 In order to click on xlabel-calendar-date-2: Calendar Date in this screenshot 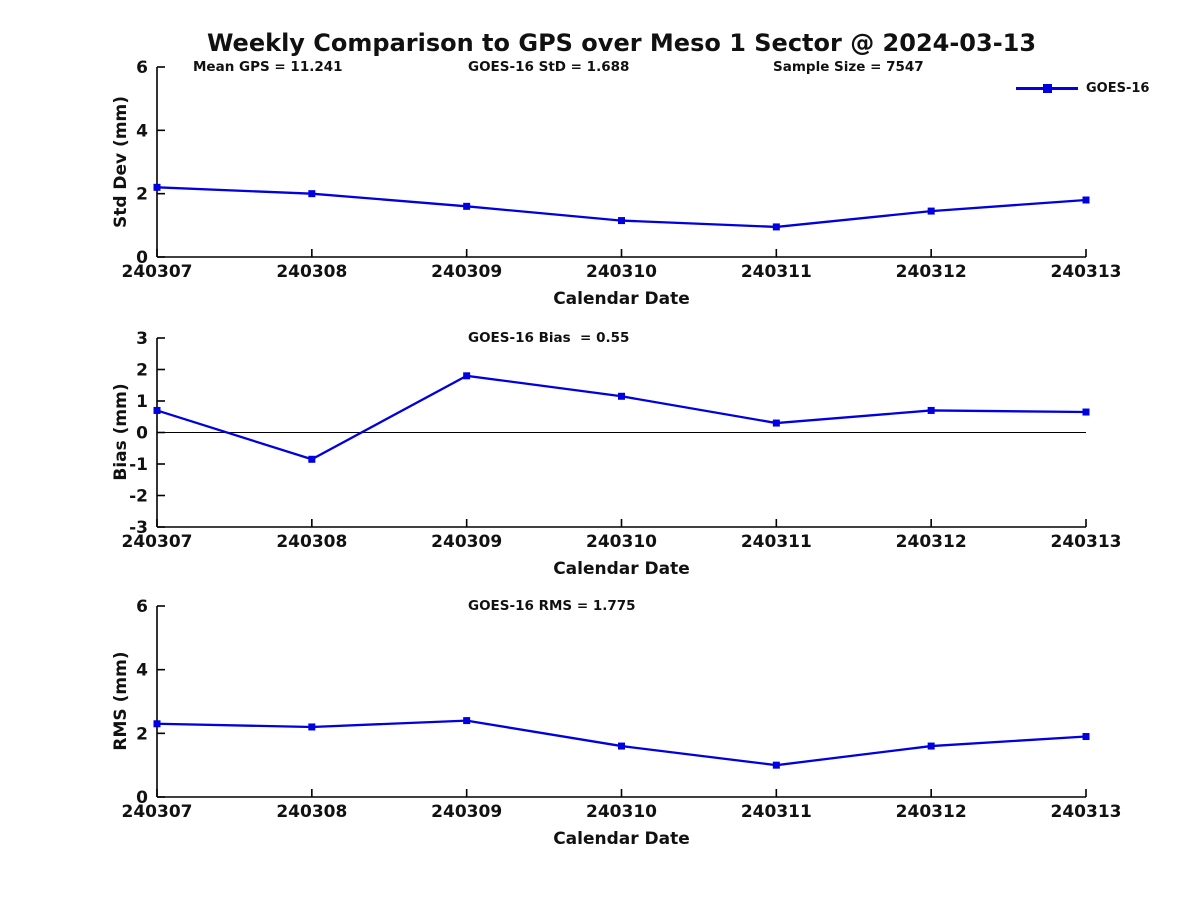, I will do `click(621, 569)`.